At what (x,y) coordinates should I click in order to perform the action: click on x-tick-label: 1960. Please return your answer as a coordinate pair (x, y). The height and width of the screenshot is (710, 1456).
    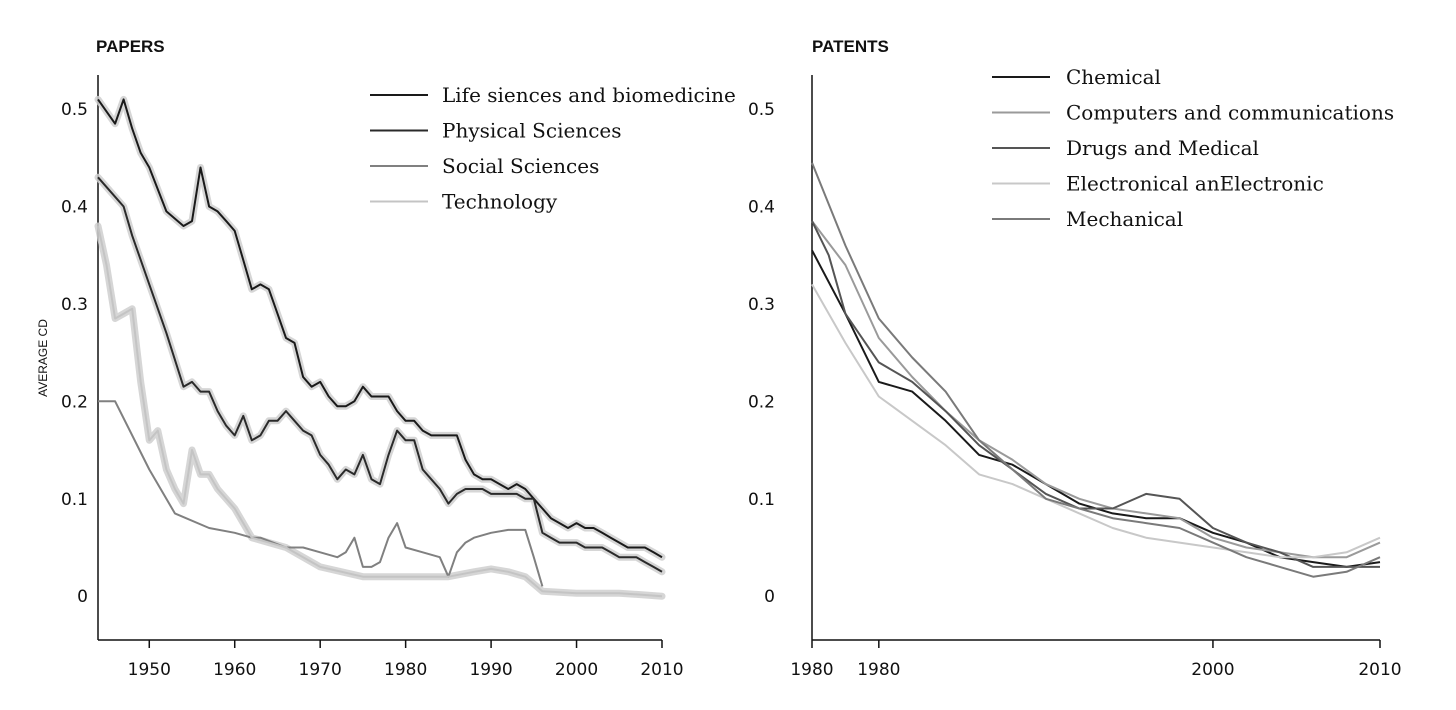
    Looking at the image, I should click on (234, 670).